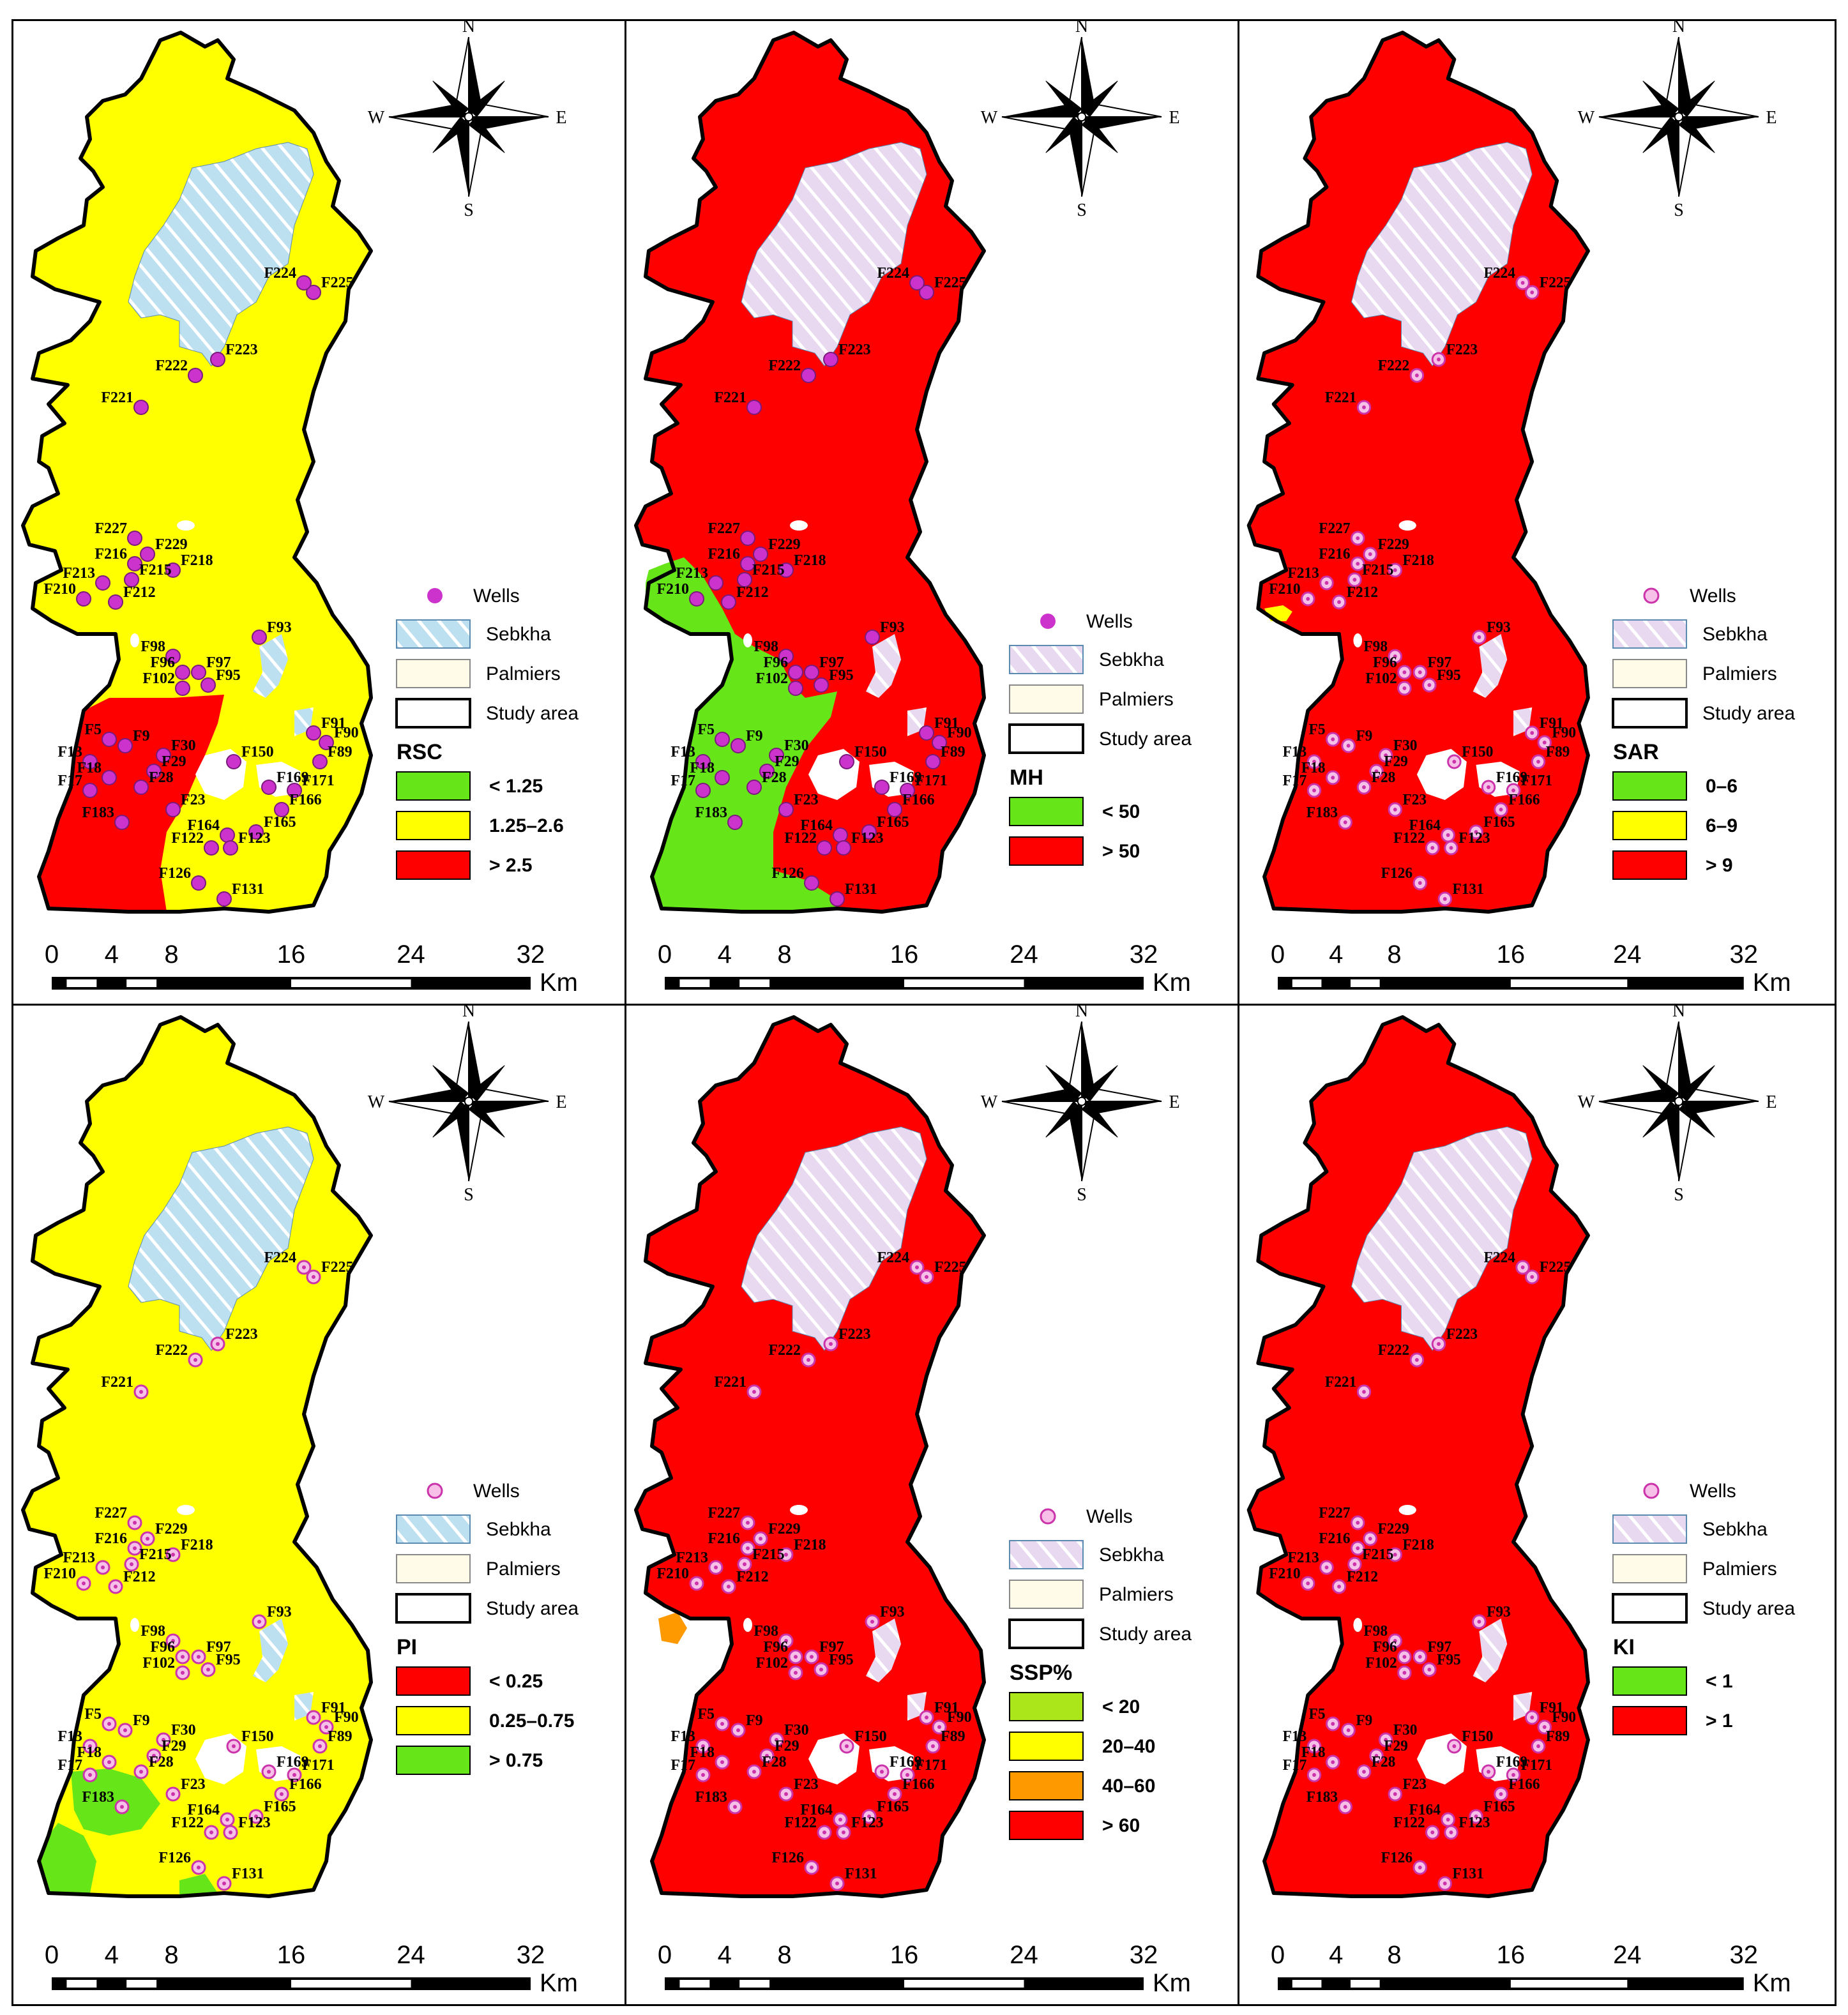 This screenshot has width=1848, height=2015. Describe the element at coordinates (270, 1650) in the screenshot. I see `sebkha-area` at that location.